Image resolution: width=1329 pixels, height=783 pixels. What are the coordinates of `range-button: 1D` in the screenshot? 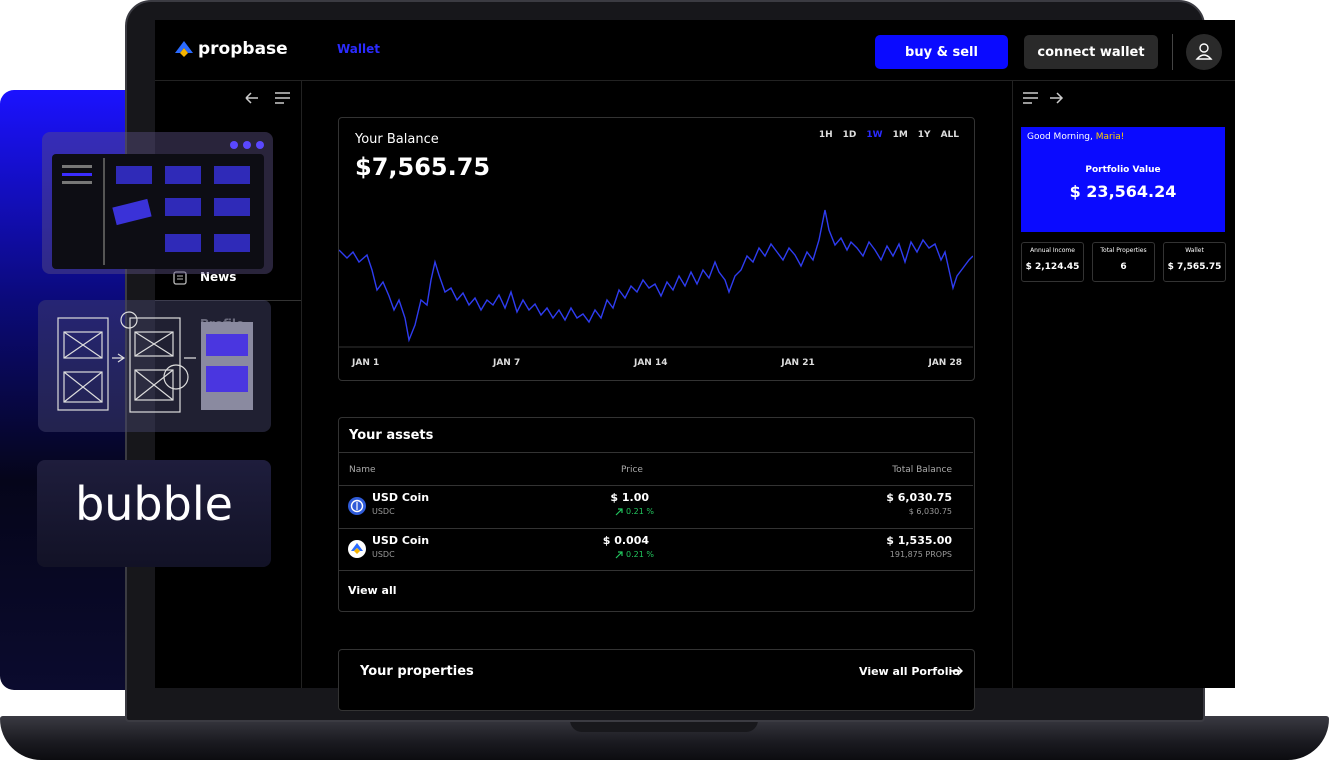 It's located at (849, 135).